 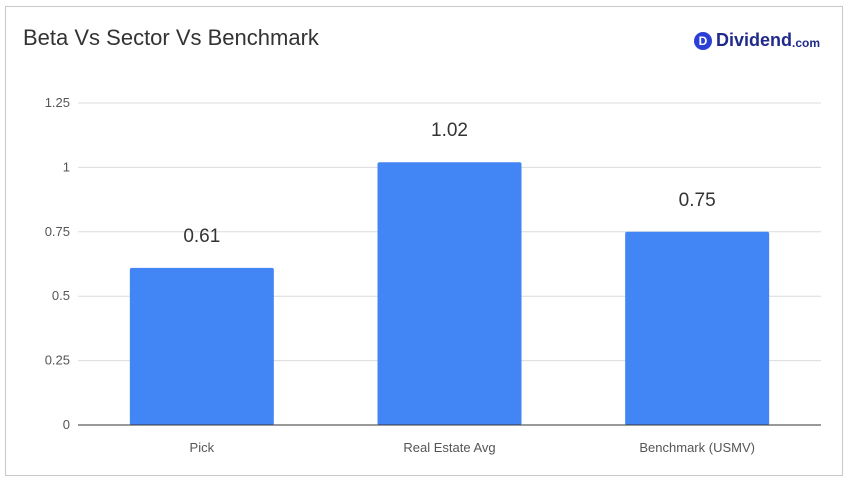 I want to click on chart-title: Beta Vs Sector Vs Benchmark, so click(x=171, y=37).